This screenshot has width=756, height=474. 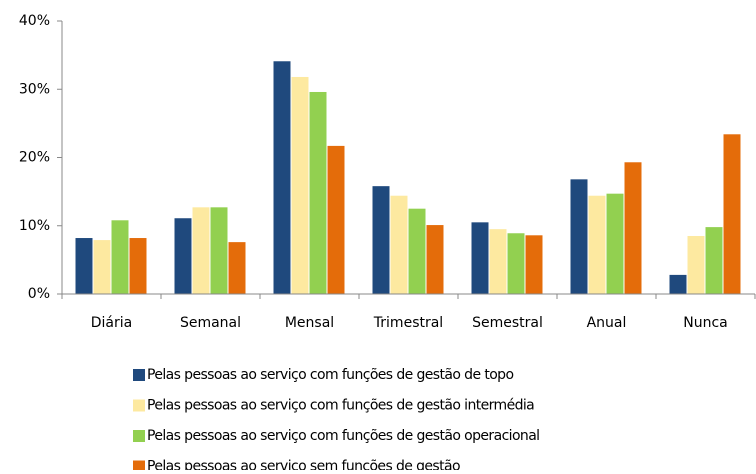 I want to click on x-tick-label: Nunca, so click(x=705, y=323).